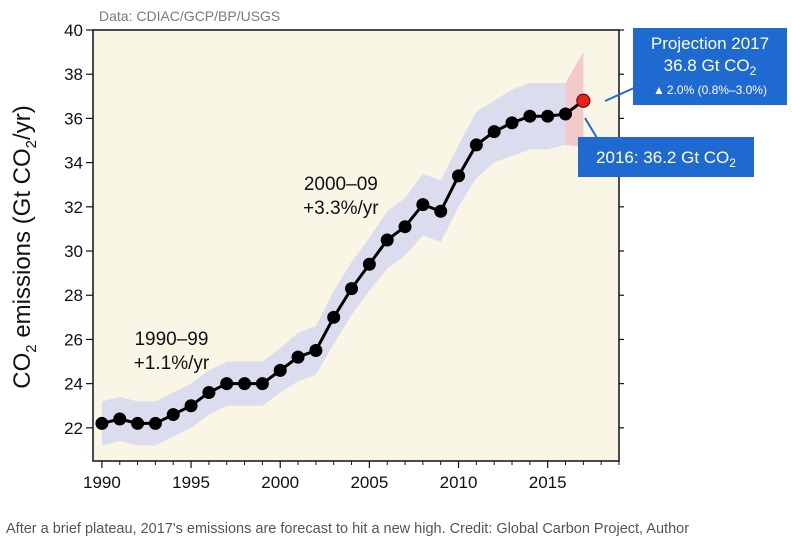  I want to click on y-tick-label: 38, so click(73, 74).